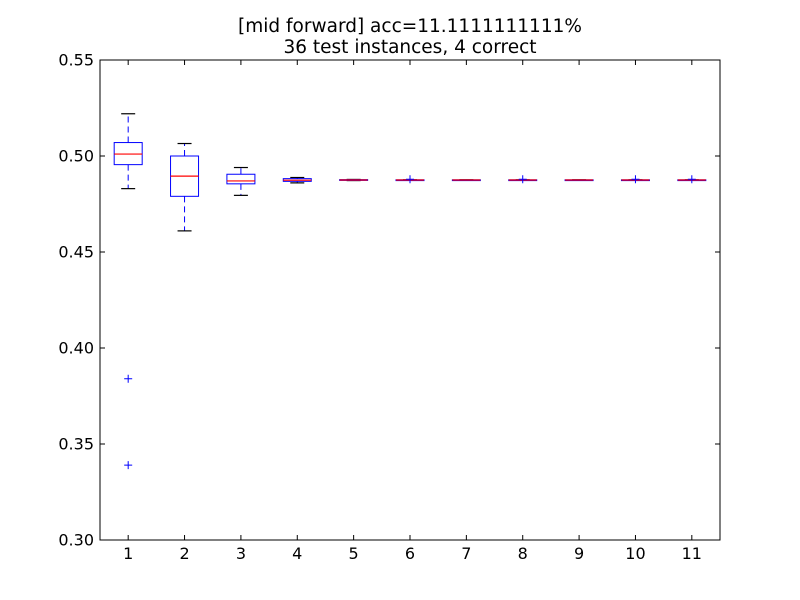 The image size is (800, 600). Describe the element at coordinates (410, 26) in the screenshot. I see `chart-title: [mid forward] acc=11.1111111111%` at that location.